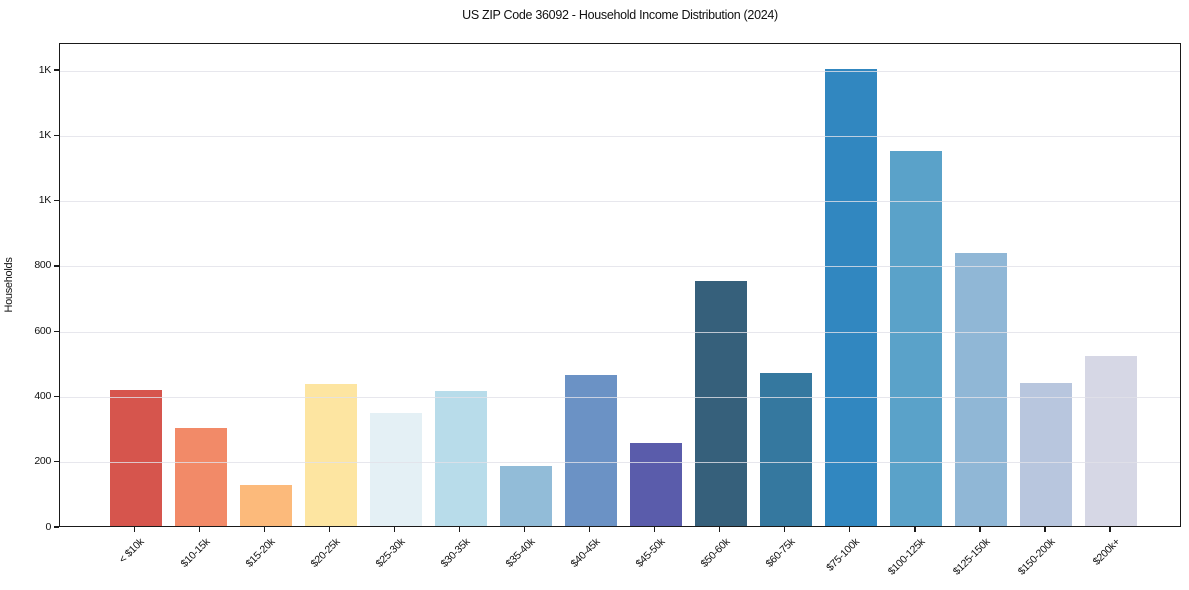  What do you see at coordinates (525, 495) in the screenshot?
I see `bar-$35-40k` at bounding box center [525, 495].